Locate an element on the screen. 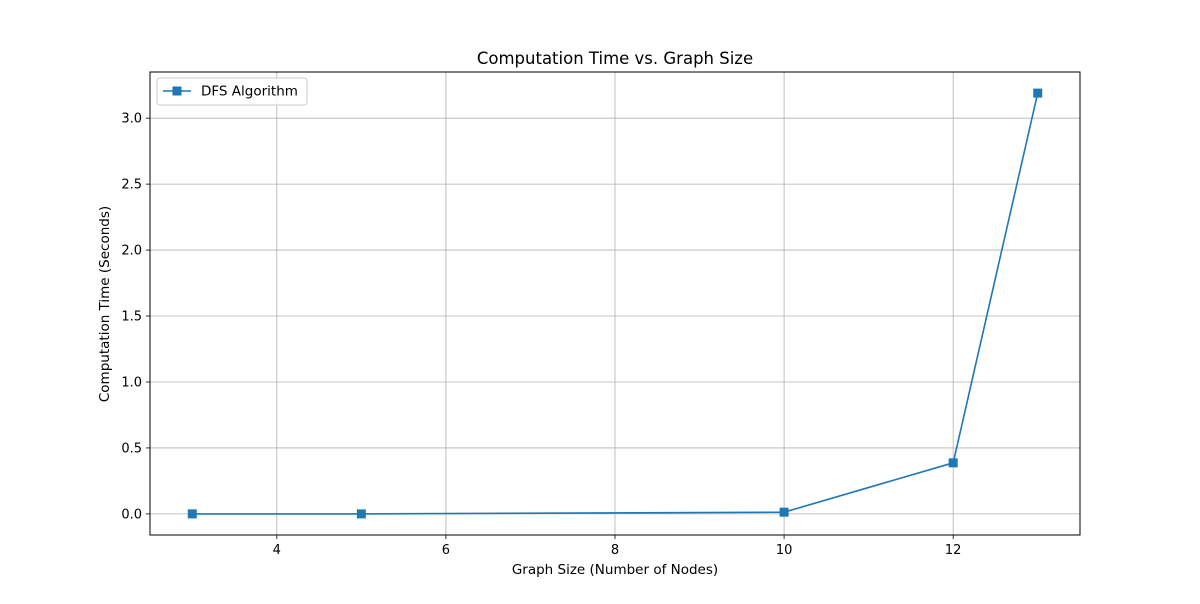 Image resolution: width=1200 pixels, height=604 pixels. x-tick-label: 6 is located at coordinates (446, 550).